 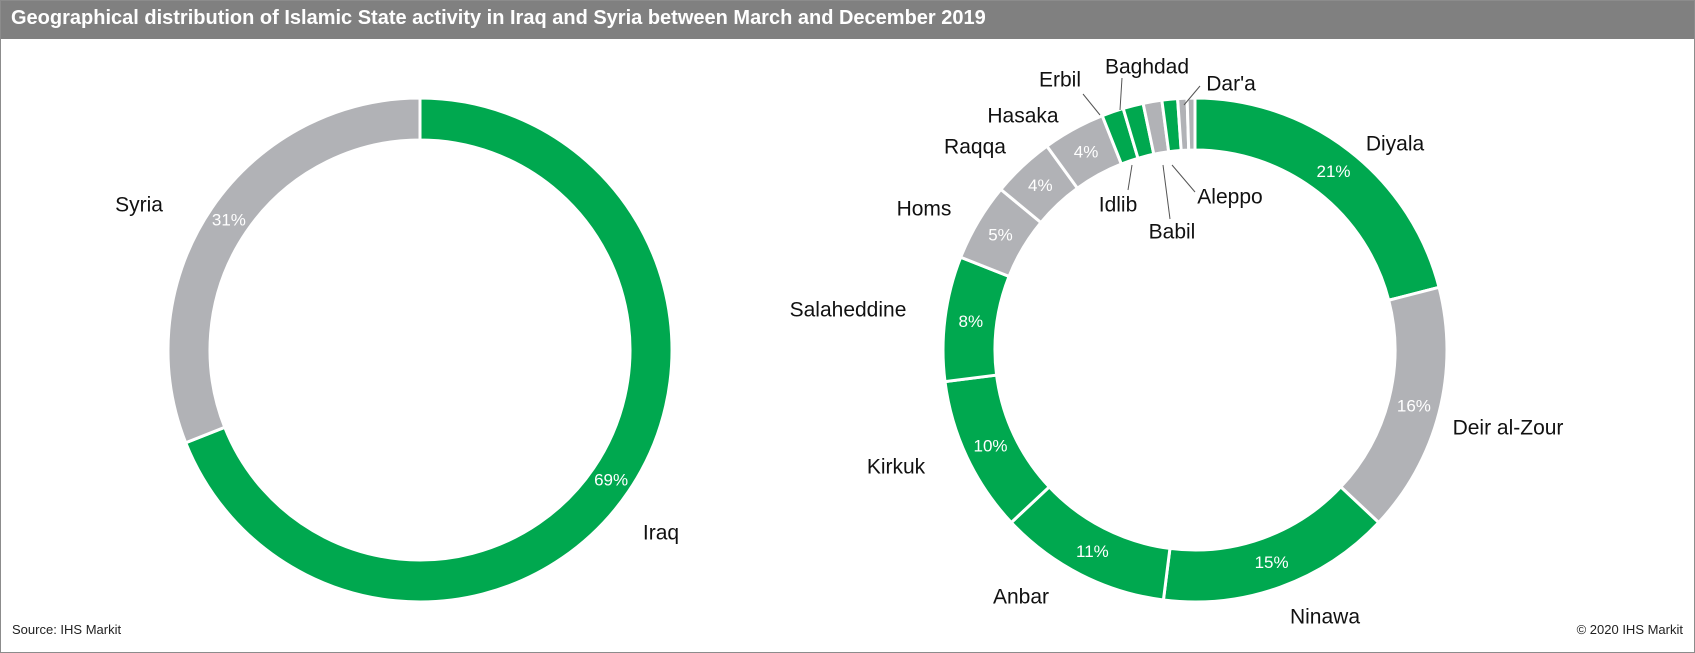 What do you see at coordinates (1192, 95) in the screenshot?
I see `leader-line-dar-a` at bounding box center [1192, 95].